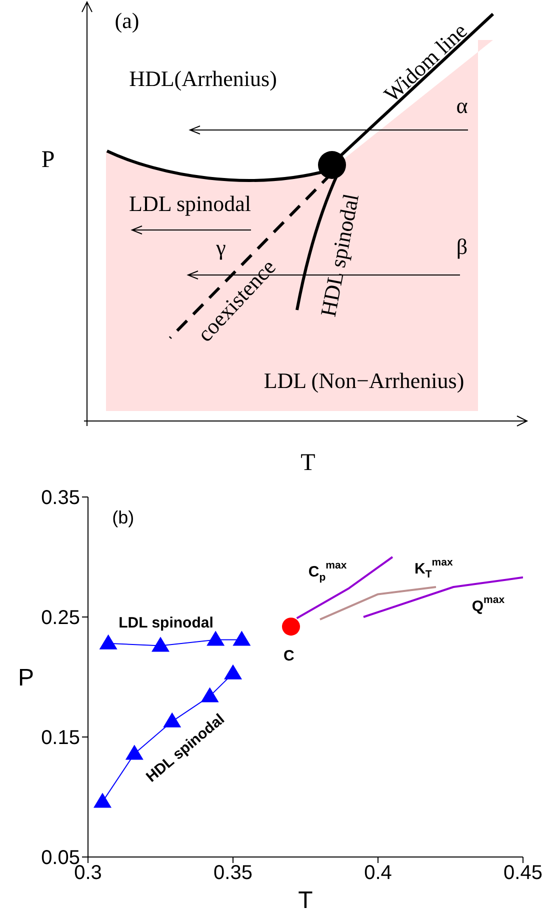 The height and width of the screenshot is (918, 559). I want to click on text: T, so click(308, 463).